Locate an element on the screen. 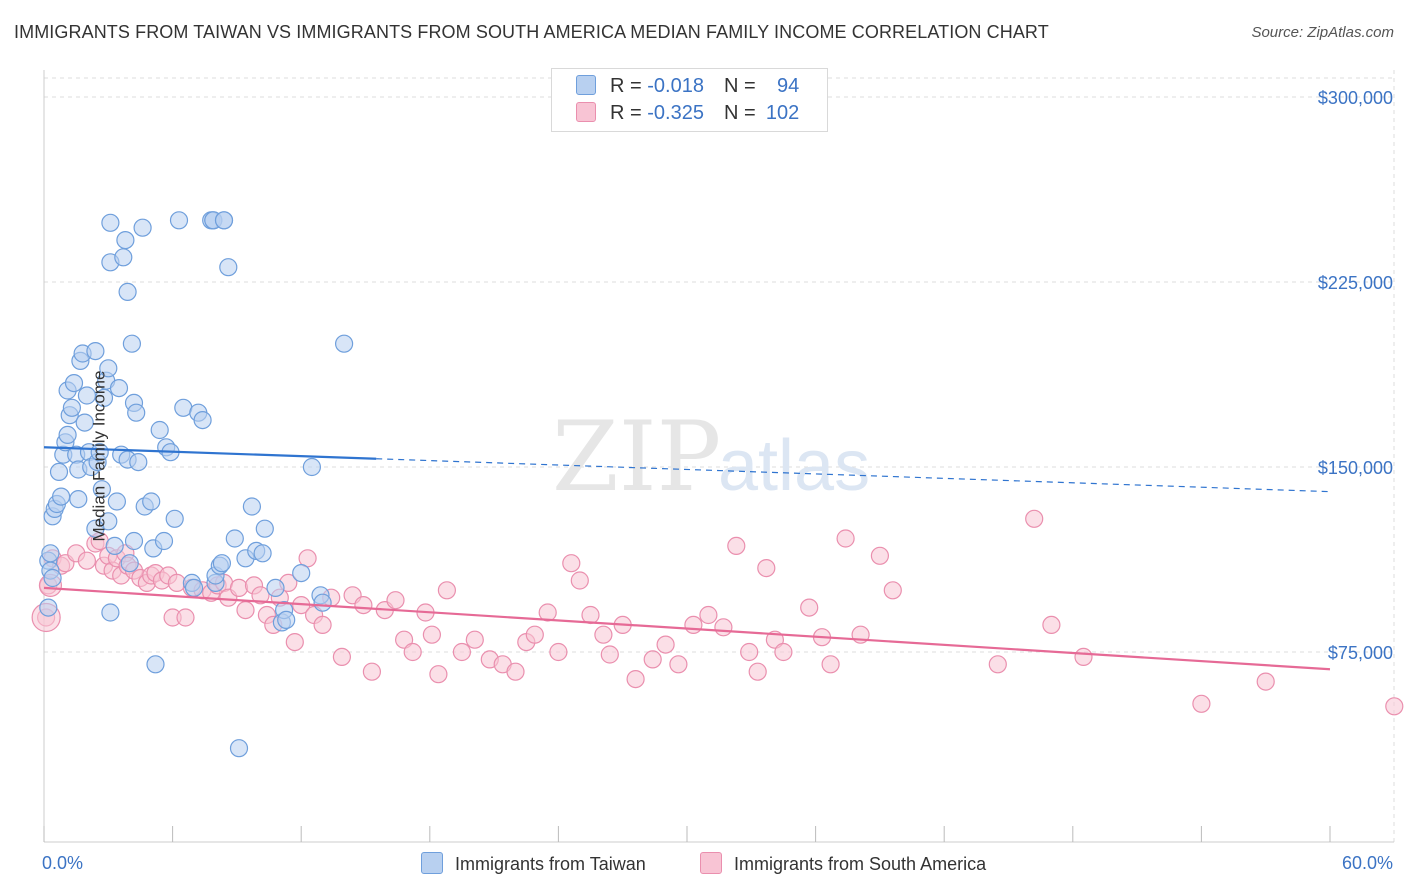 The height and width of the screenshot is (892, 1406). legend-n-taiwan: 94 is located at coordinates (788, 86).